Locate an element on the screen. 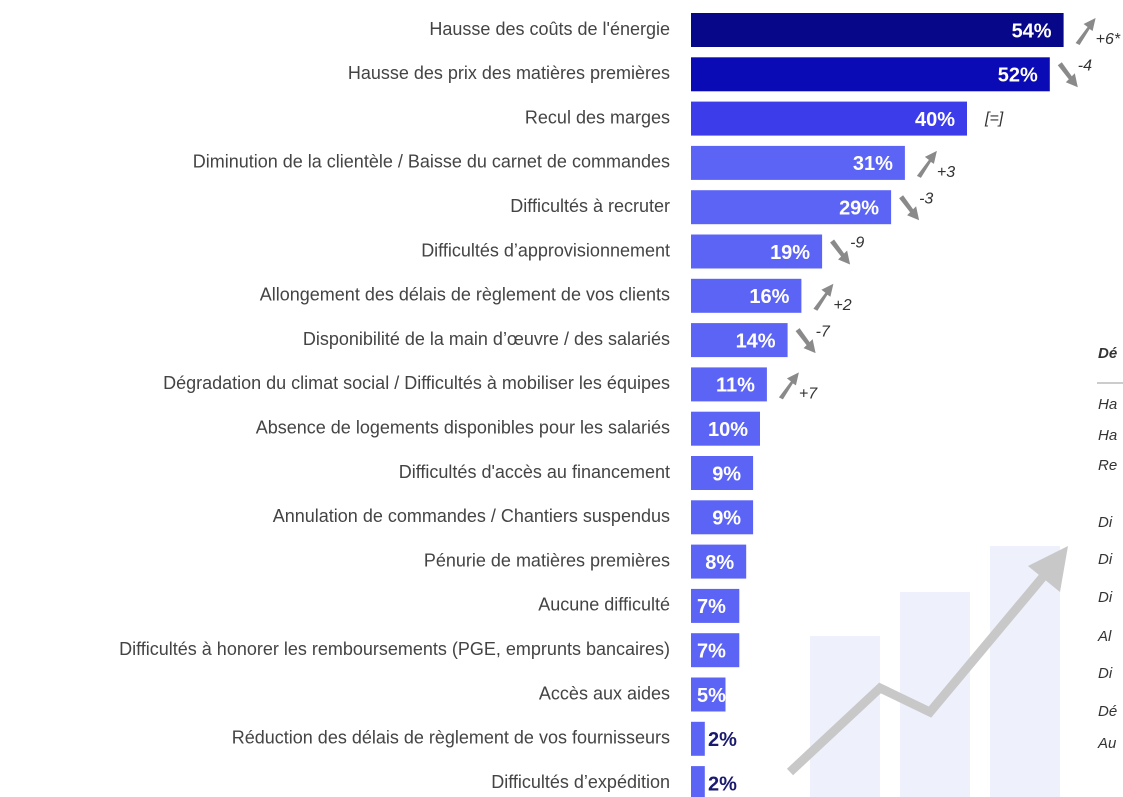 The width and height of the screenshot is (1123, 797). category-label: Aucune difficulté is located at coordinates (604, 605).